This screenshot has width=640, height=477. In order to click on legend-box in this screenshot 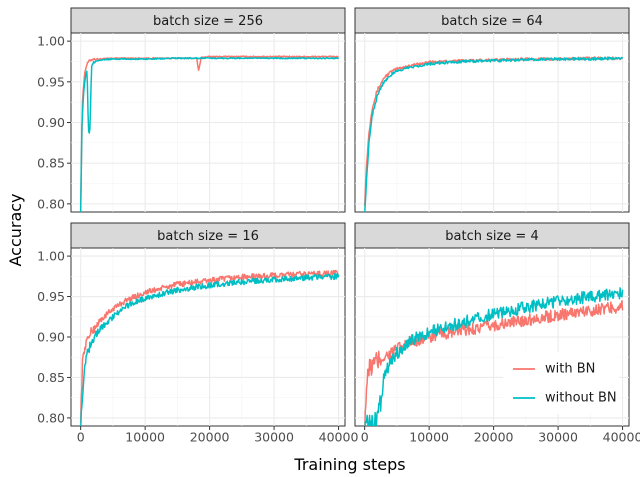, I will do `click(561, 383)`.